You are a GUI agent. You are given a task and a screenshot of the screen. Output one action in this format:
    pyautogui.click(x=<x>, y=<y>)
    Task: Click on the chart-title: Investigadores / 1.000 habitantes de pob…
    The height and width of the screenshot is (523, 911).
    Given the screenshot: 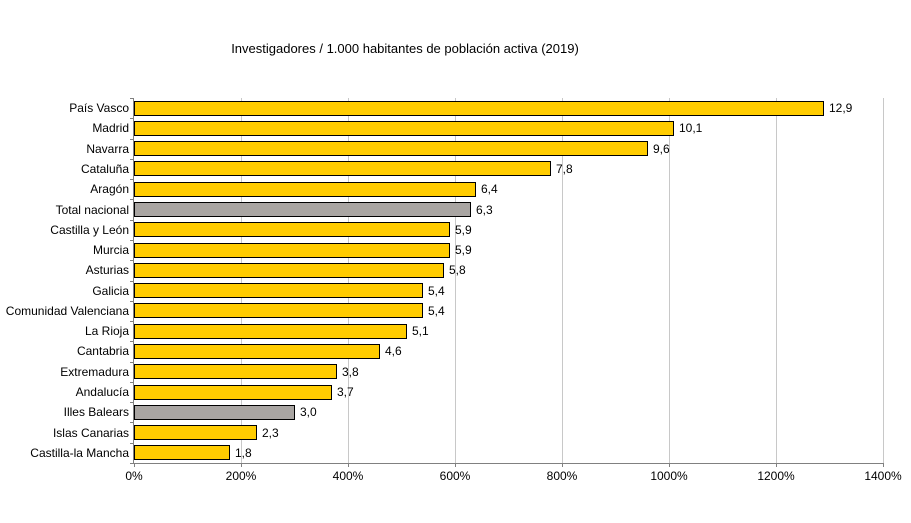 What is the action you would take?
    pyautogui.click(x=405, y=48)
    